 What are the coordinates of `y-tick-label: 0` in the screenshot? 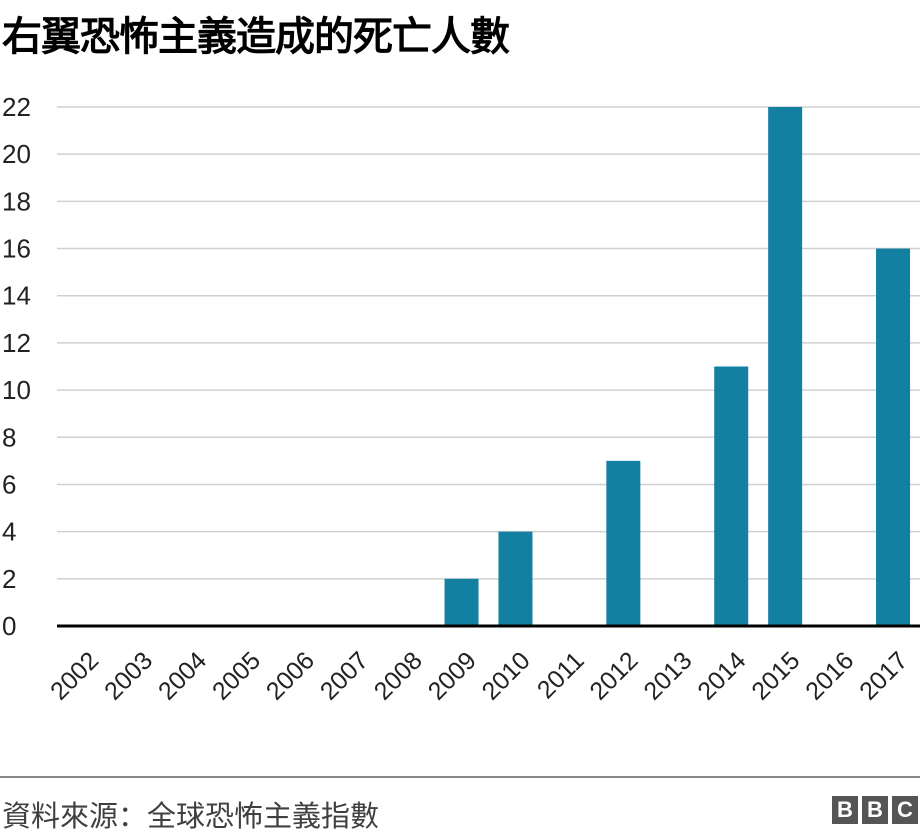 It's located at (9, 626).